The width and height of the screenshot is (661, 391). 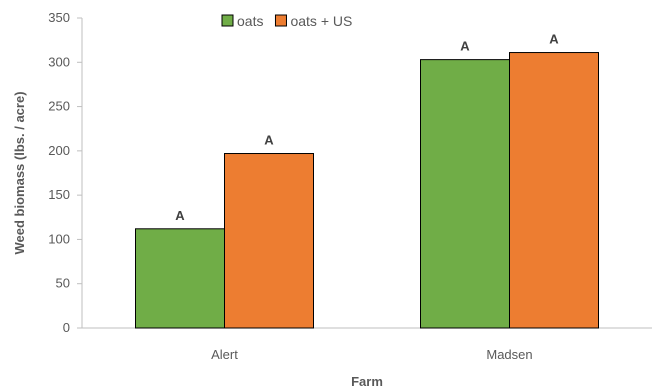 I want to click on legend-label: oats, so click(x=250, y=21).